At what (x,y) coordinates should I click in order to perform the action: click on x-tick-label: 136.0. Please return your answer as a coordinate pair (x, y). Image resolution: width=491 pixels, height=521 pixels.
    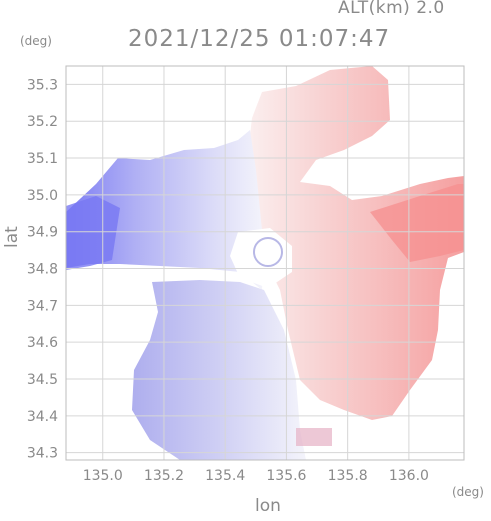
    Looking at the image, I should click on (409, 476).